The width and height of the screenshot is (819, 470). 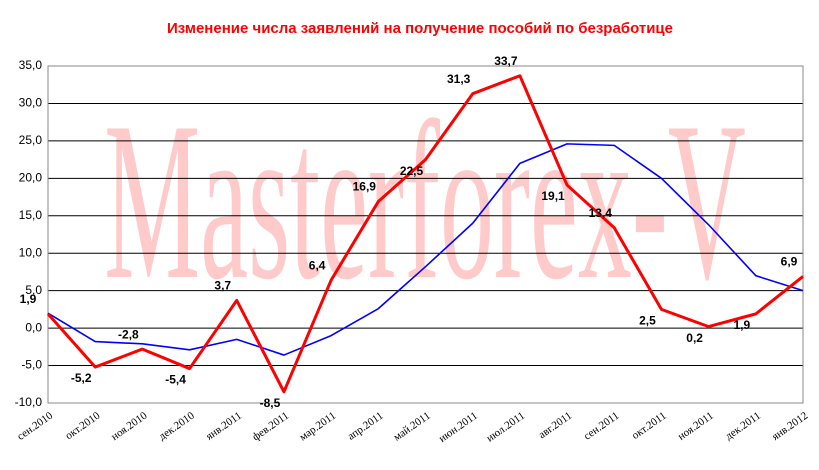 What do you see at coordinates (175, 380) in the screenshot?
I see `data-label: -5,4` at bounding box center [175, 380].